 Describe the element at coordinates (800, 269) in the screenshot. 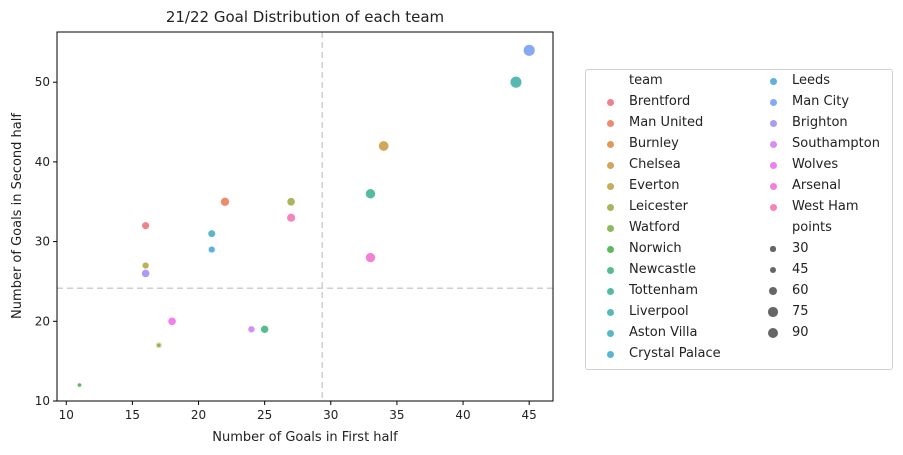

I see `legend-size-45: 45` at that location.